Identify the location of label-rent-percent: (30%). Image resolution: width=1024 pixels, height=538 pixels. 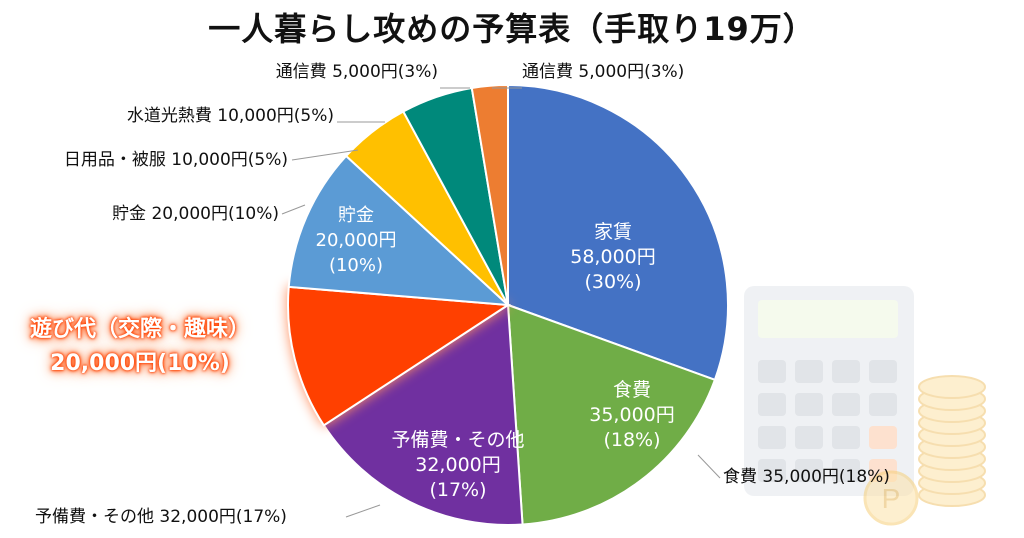
(613, 282).